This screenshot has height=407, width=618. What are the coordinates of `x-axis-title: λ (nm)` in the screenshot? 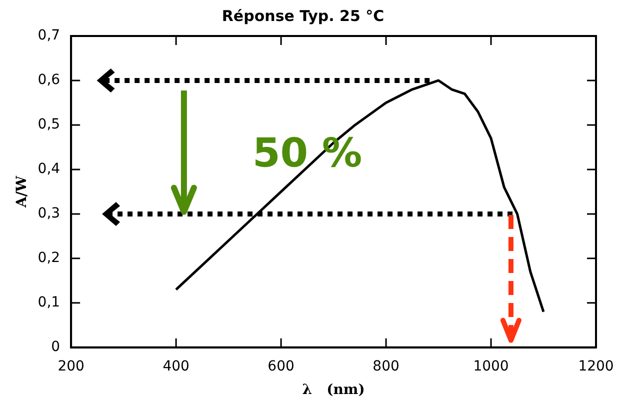 It's located at (333, 390).